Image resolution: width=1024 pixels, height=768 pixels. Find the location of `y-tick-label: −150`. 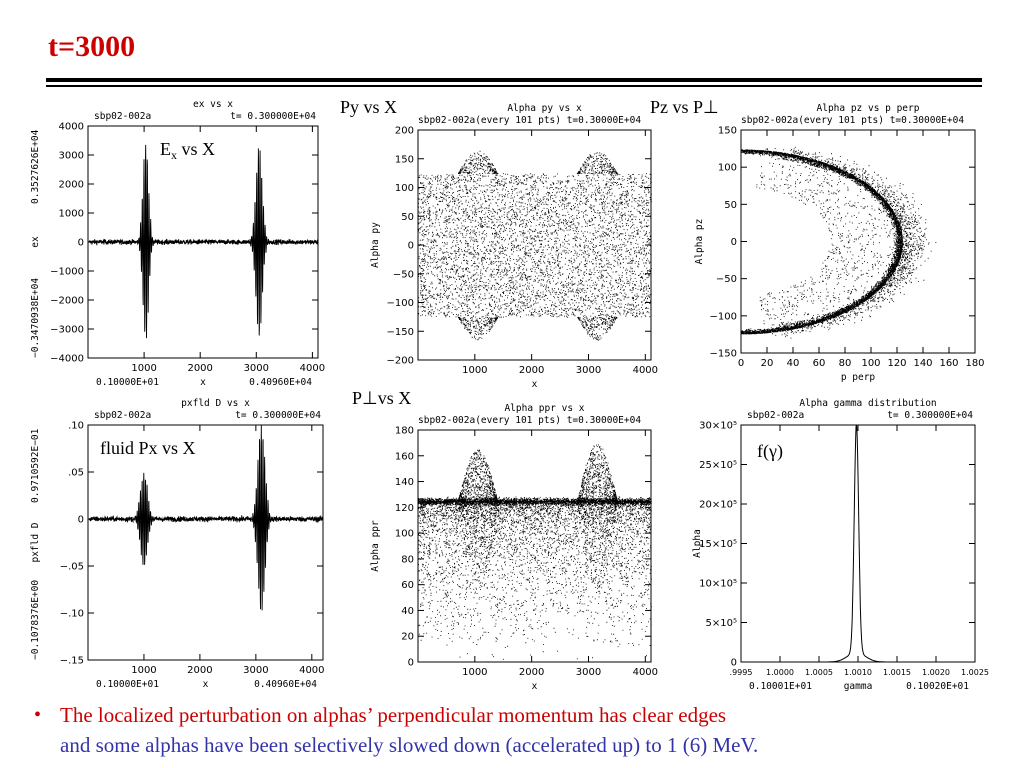

y-tick-label: −150 is located at coordinates (400, 332).